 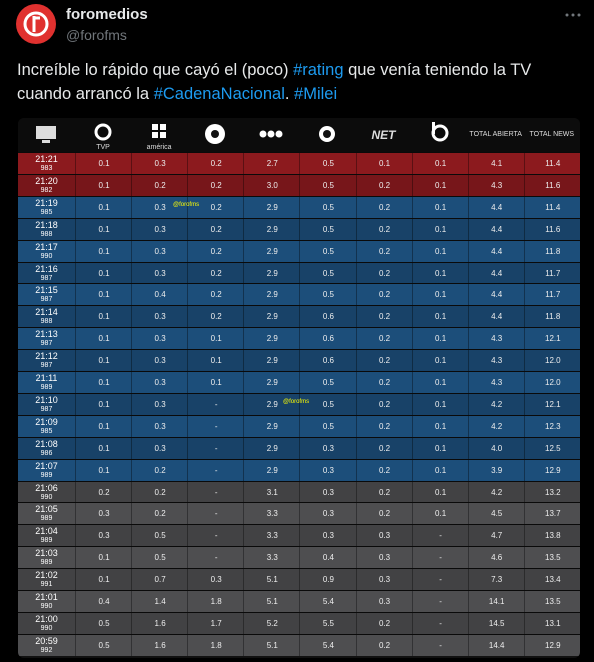 What do you see at coordinates (318, 70) in the screenshot?
I see `hashtag: #rating` at bounding box center [318, 70].